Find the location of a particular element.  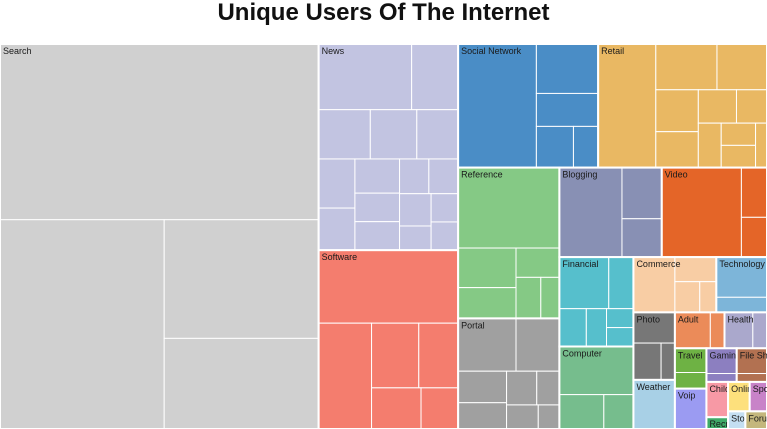

category-news: News is located at coordinates (388, 147).